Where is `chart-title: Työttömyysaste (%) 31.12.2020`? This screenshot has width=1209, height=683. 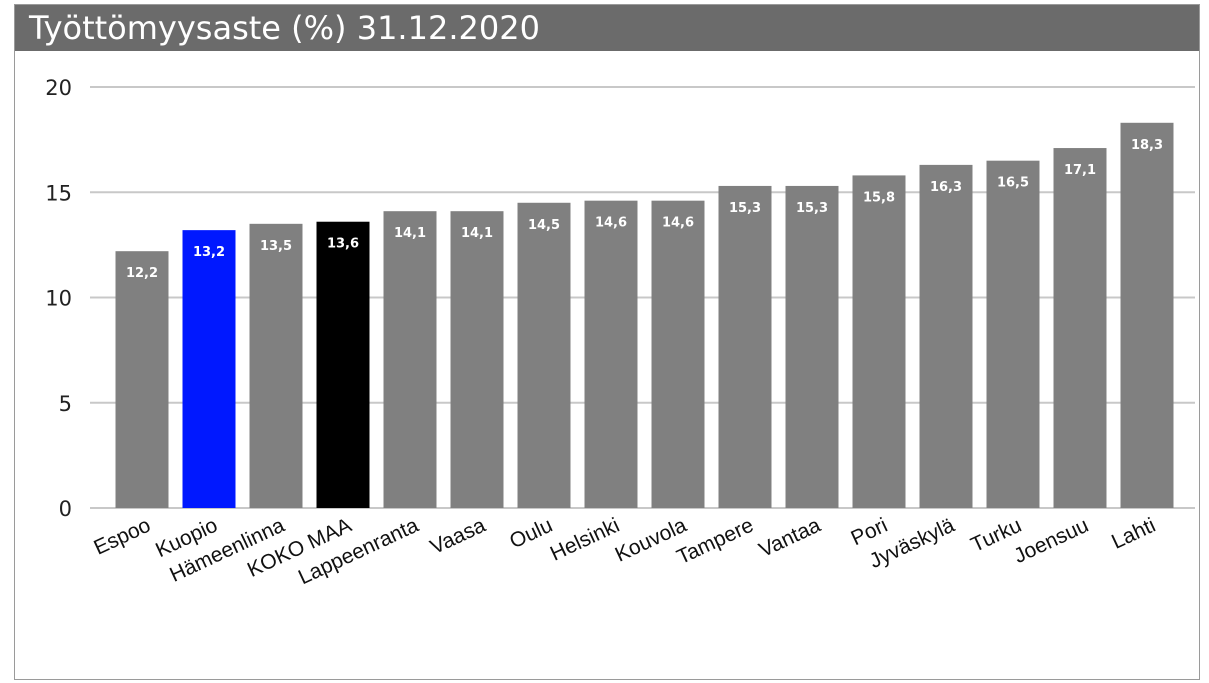
chart-title: Työttömyysaste (%) 31.12.2020 is located at coordinates (284, 28).